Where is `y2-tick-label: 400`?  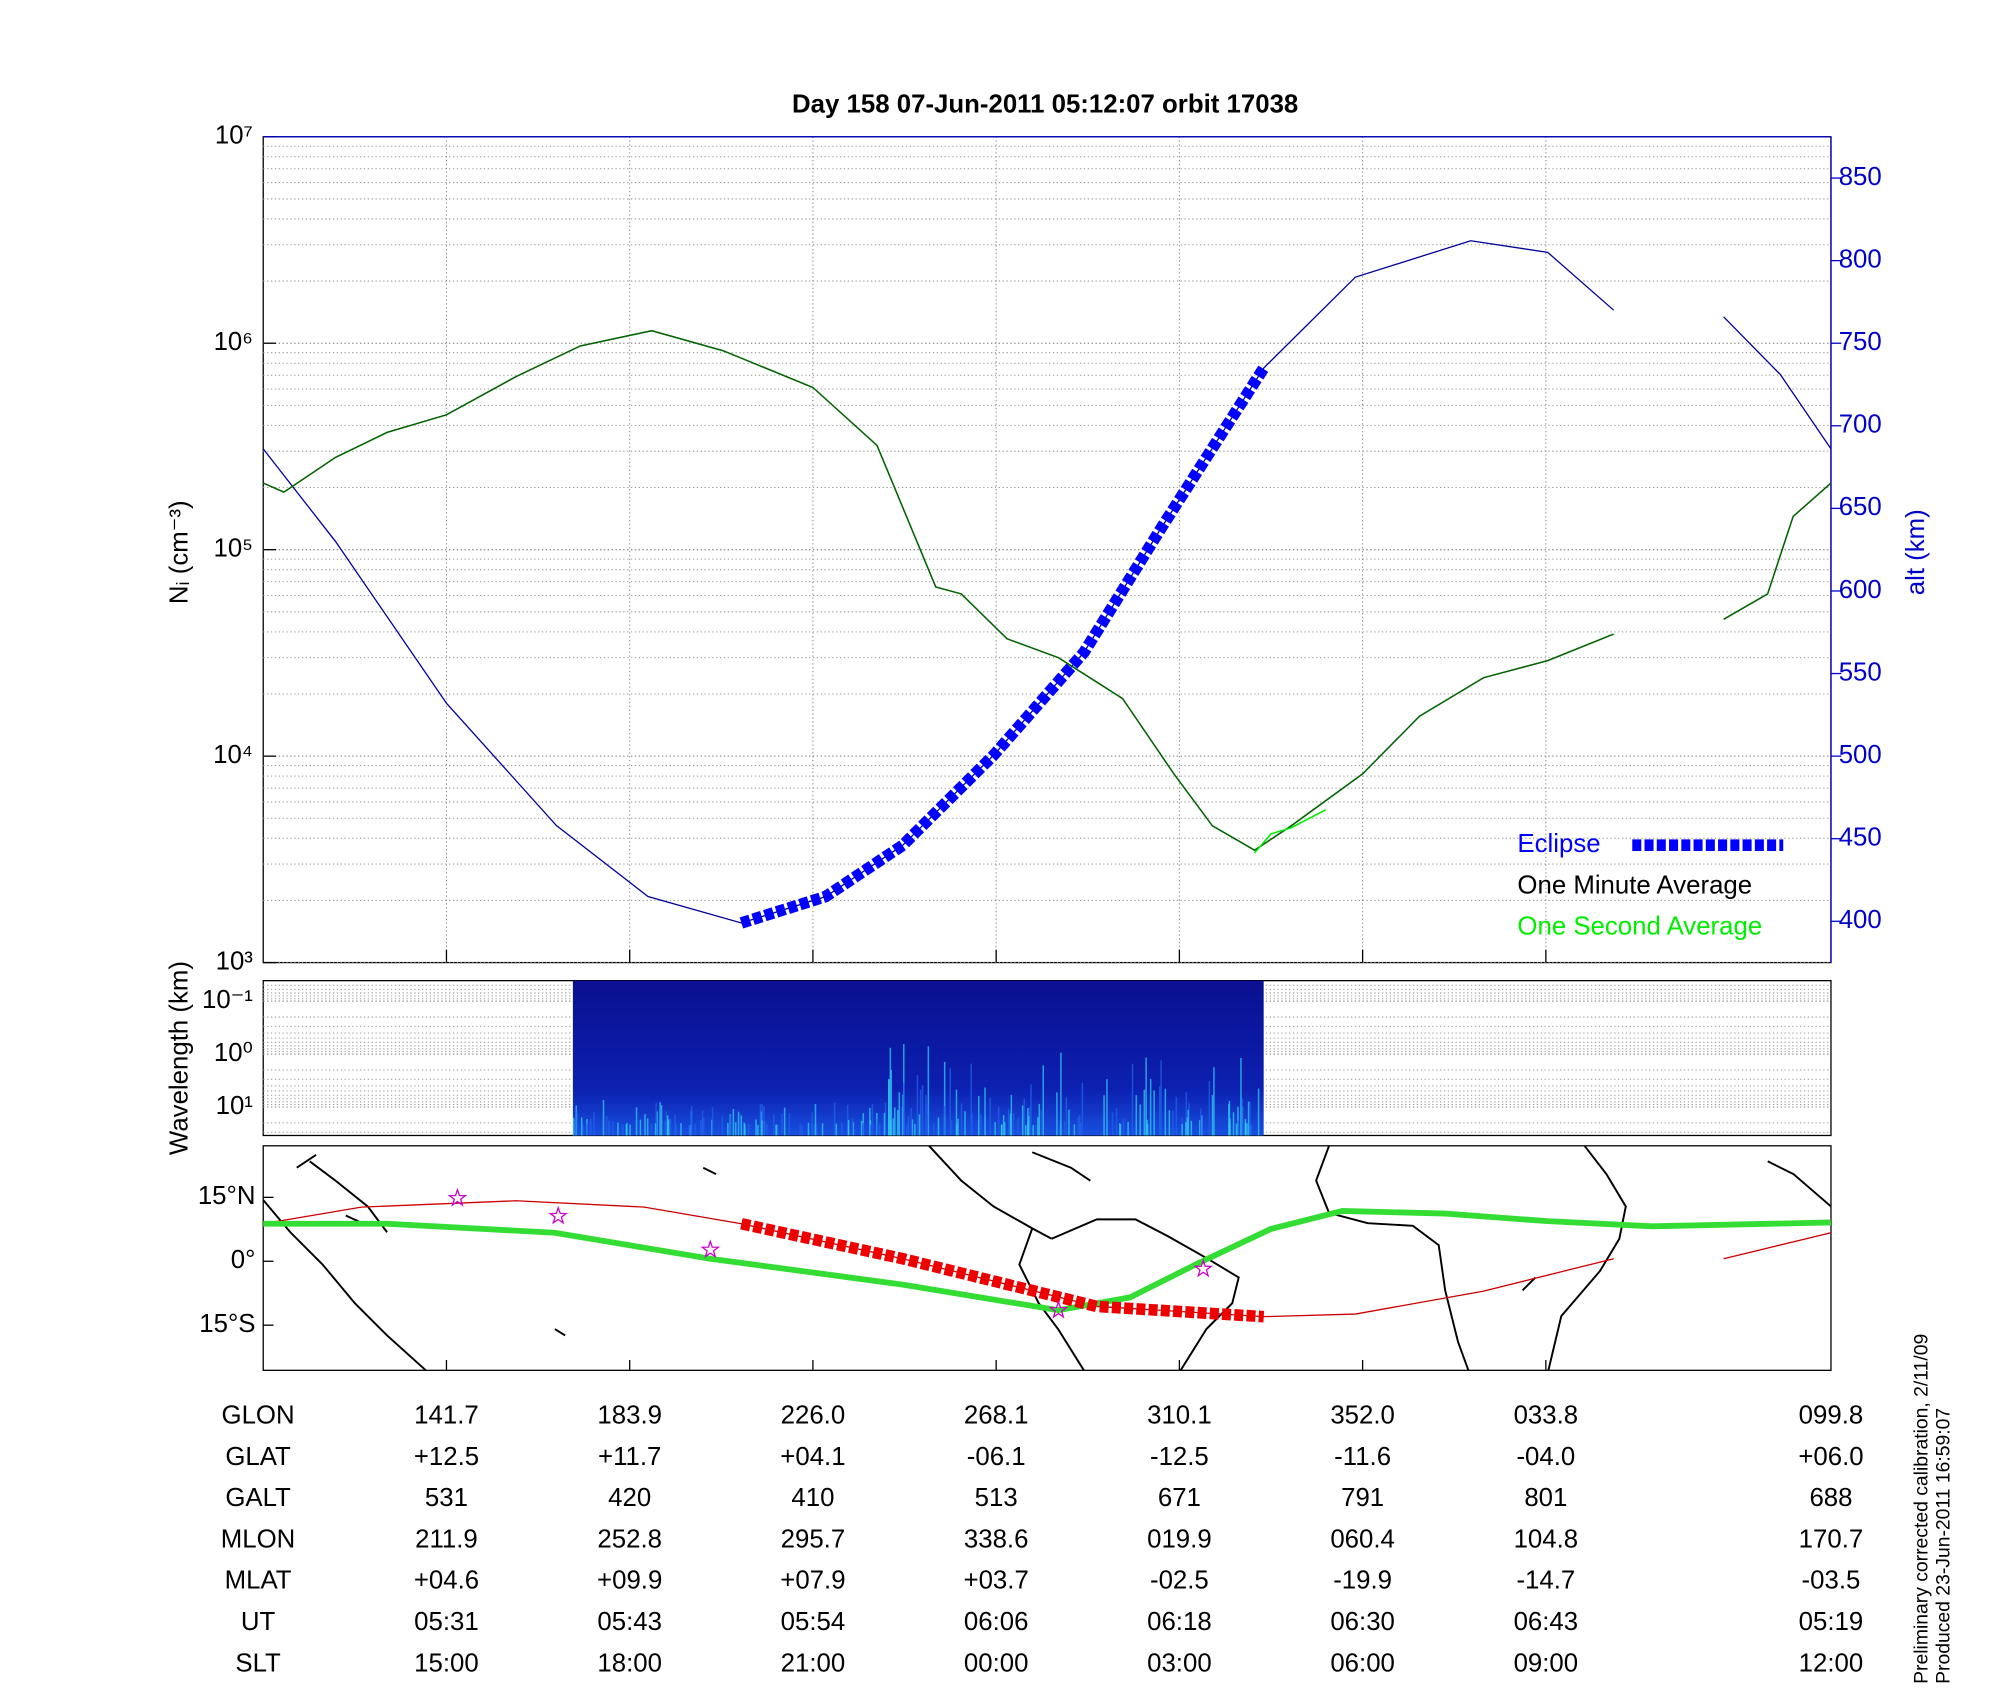 y2-tick-label: 400 is located at coordinates (1860, 920).